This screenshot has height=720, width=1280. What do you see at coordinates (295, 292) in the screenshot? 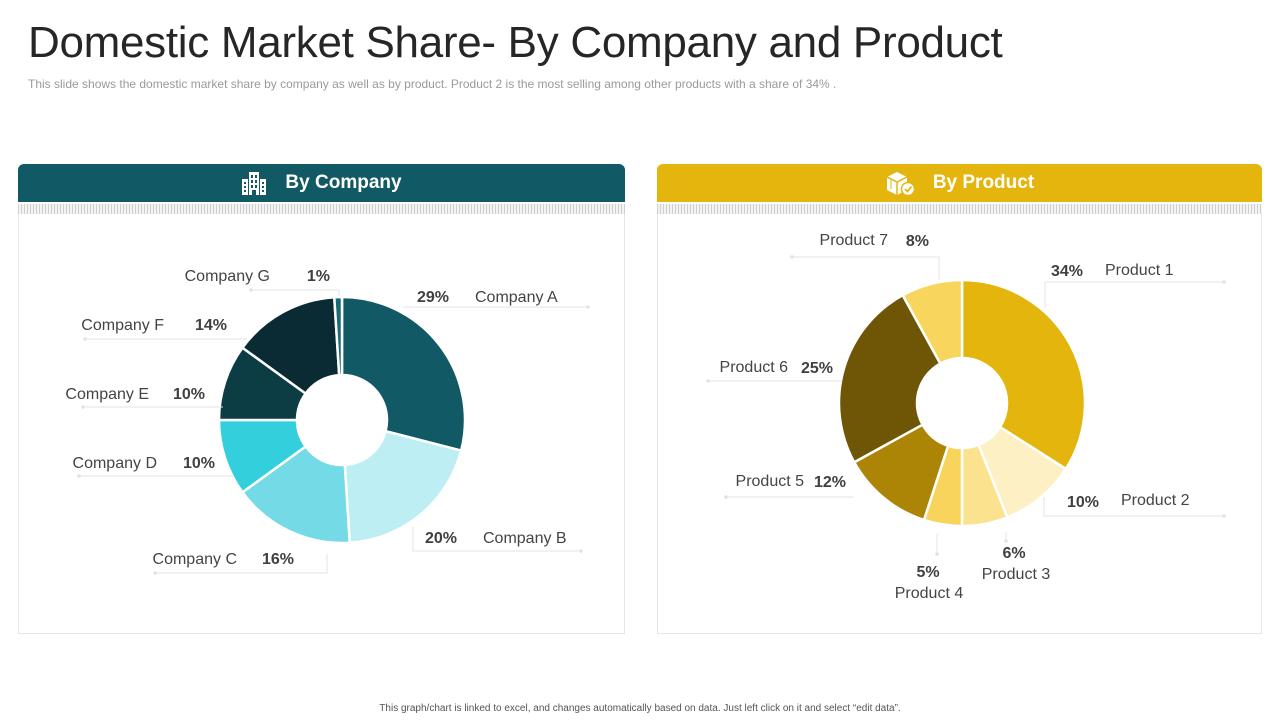
I see `by-company-leader-company-g` at bounding box center [295, 292].